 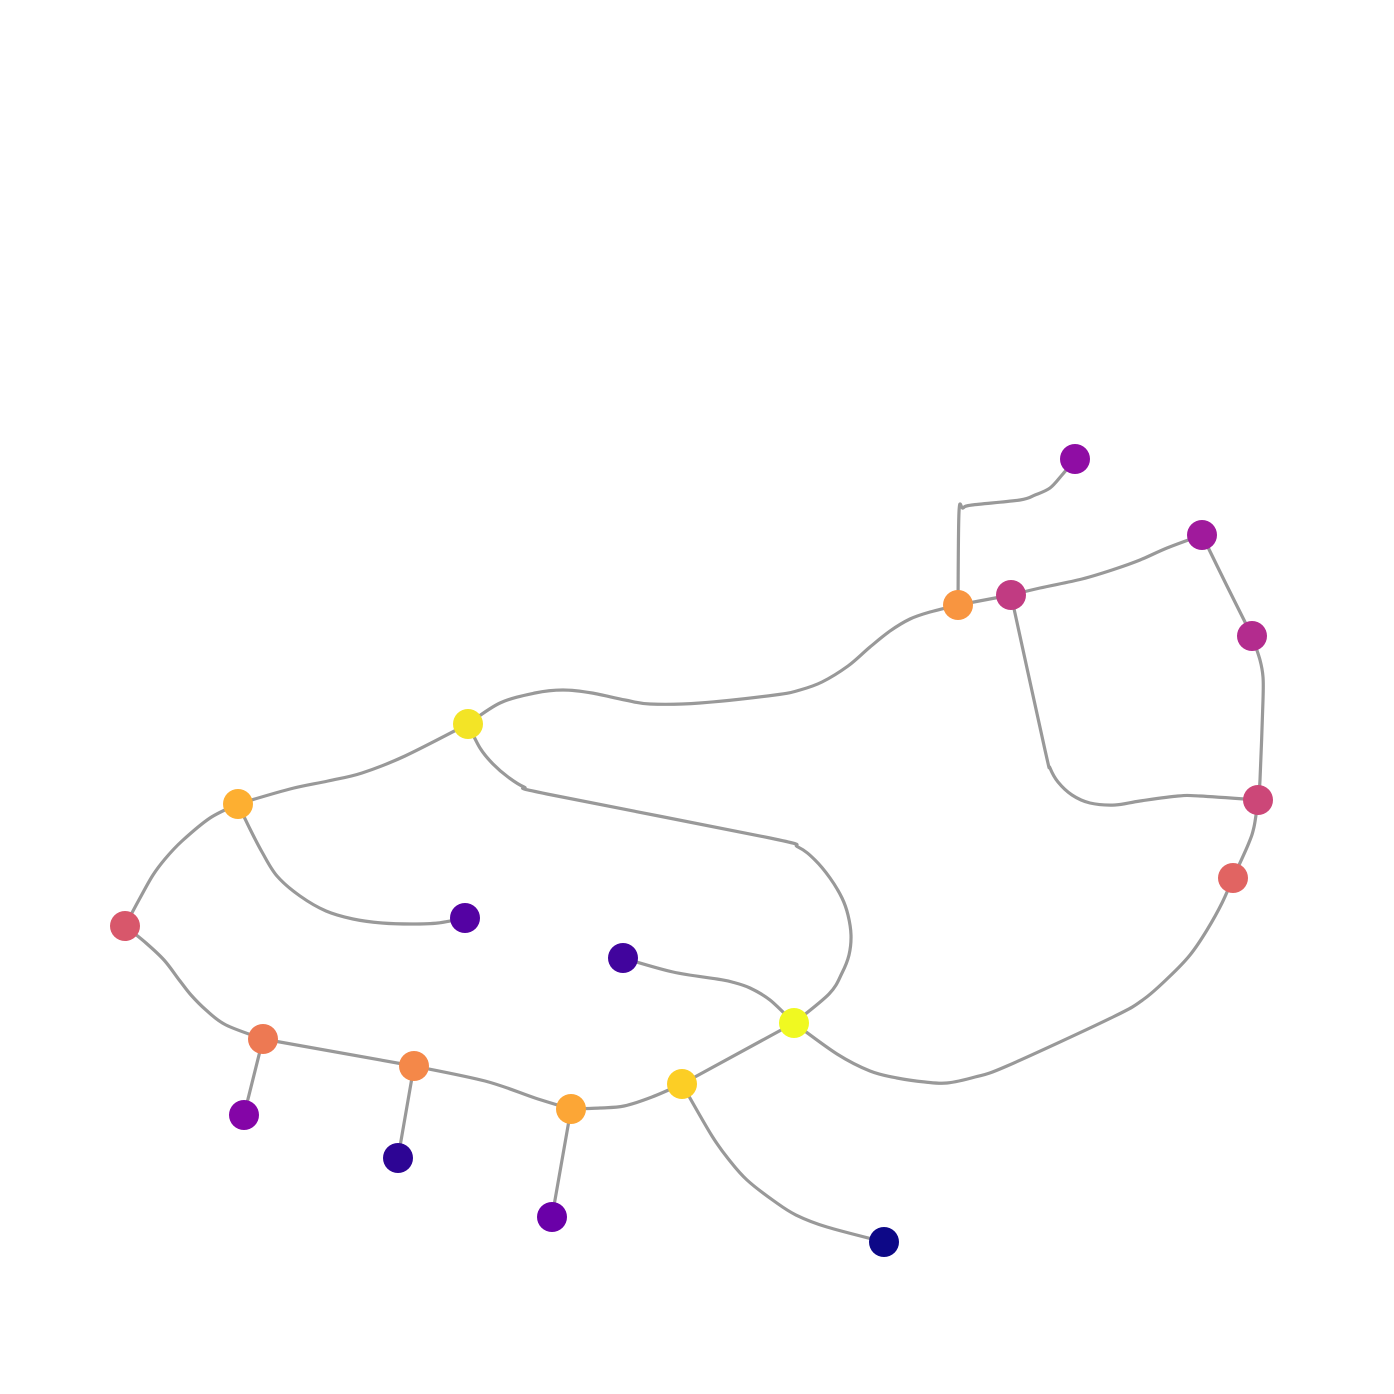 I want to click on node-n14, so click(x=263, y=1039).